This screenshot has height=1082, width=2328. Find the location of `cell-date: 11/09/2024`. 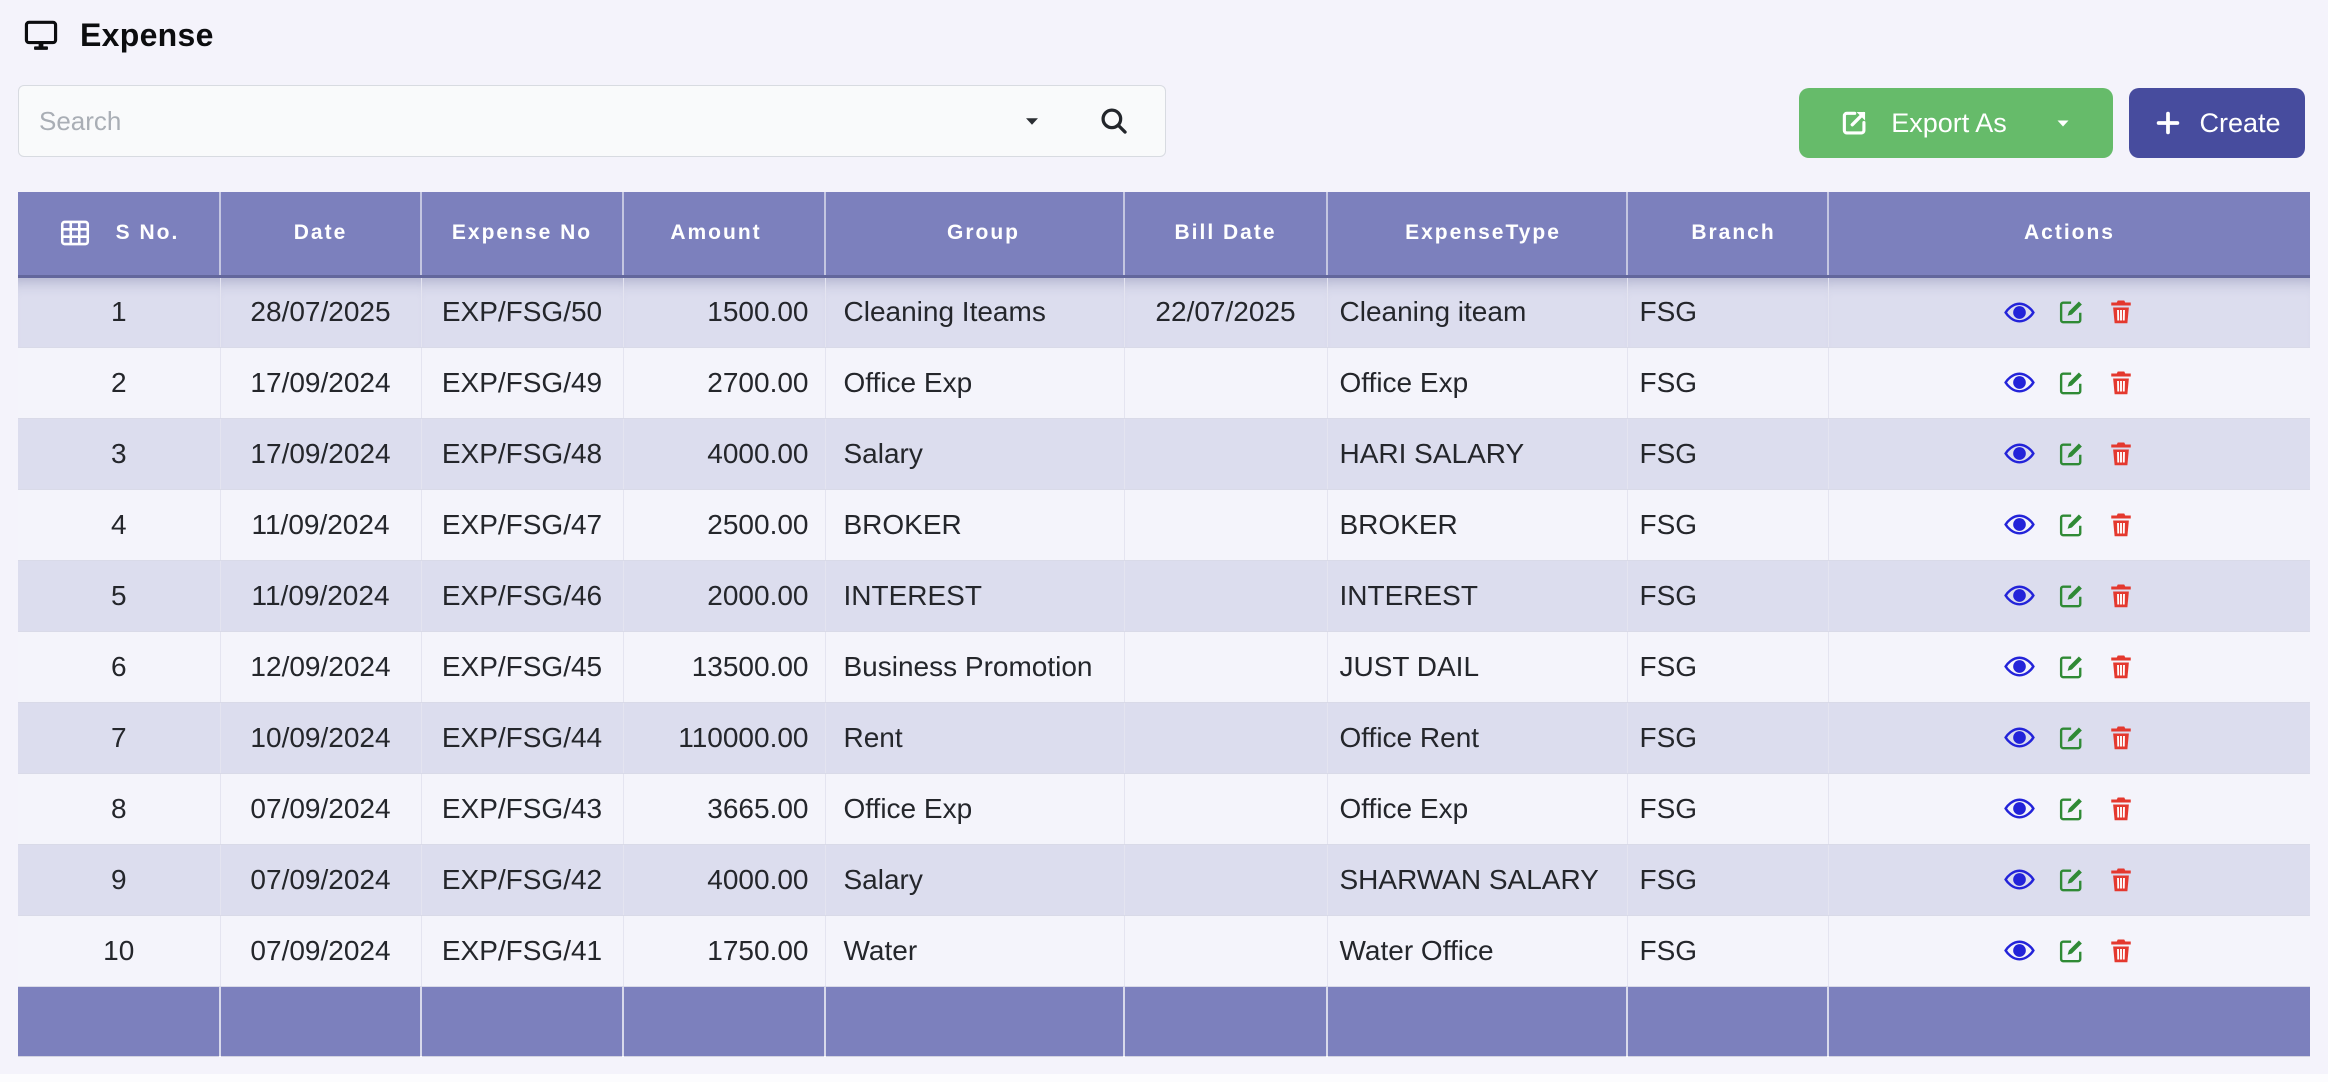

cell-date: 11/09/2024 is located at coordinates (321, 525).